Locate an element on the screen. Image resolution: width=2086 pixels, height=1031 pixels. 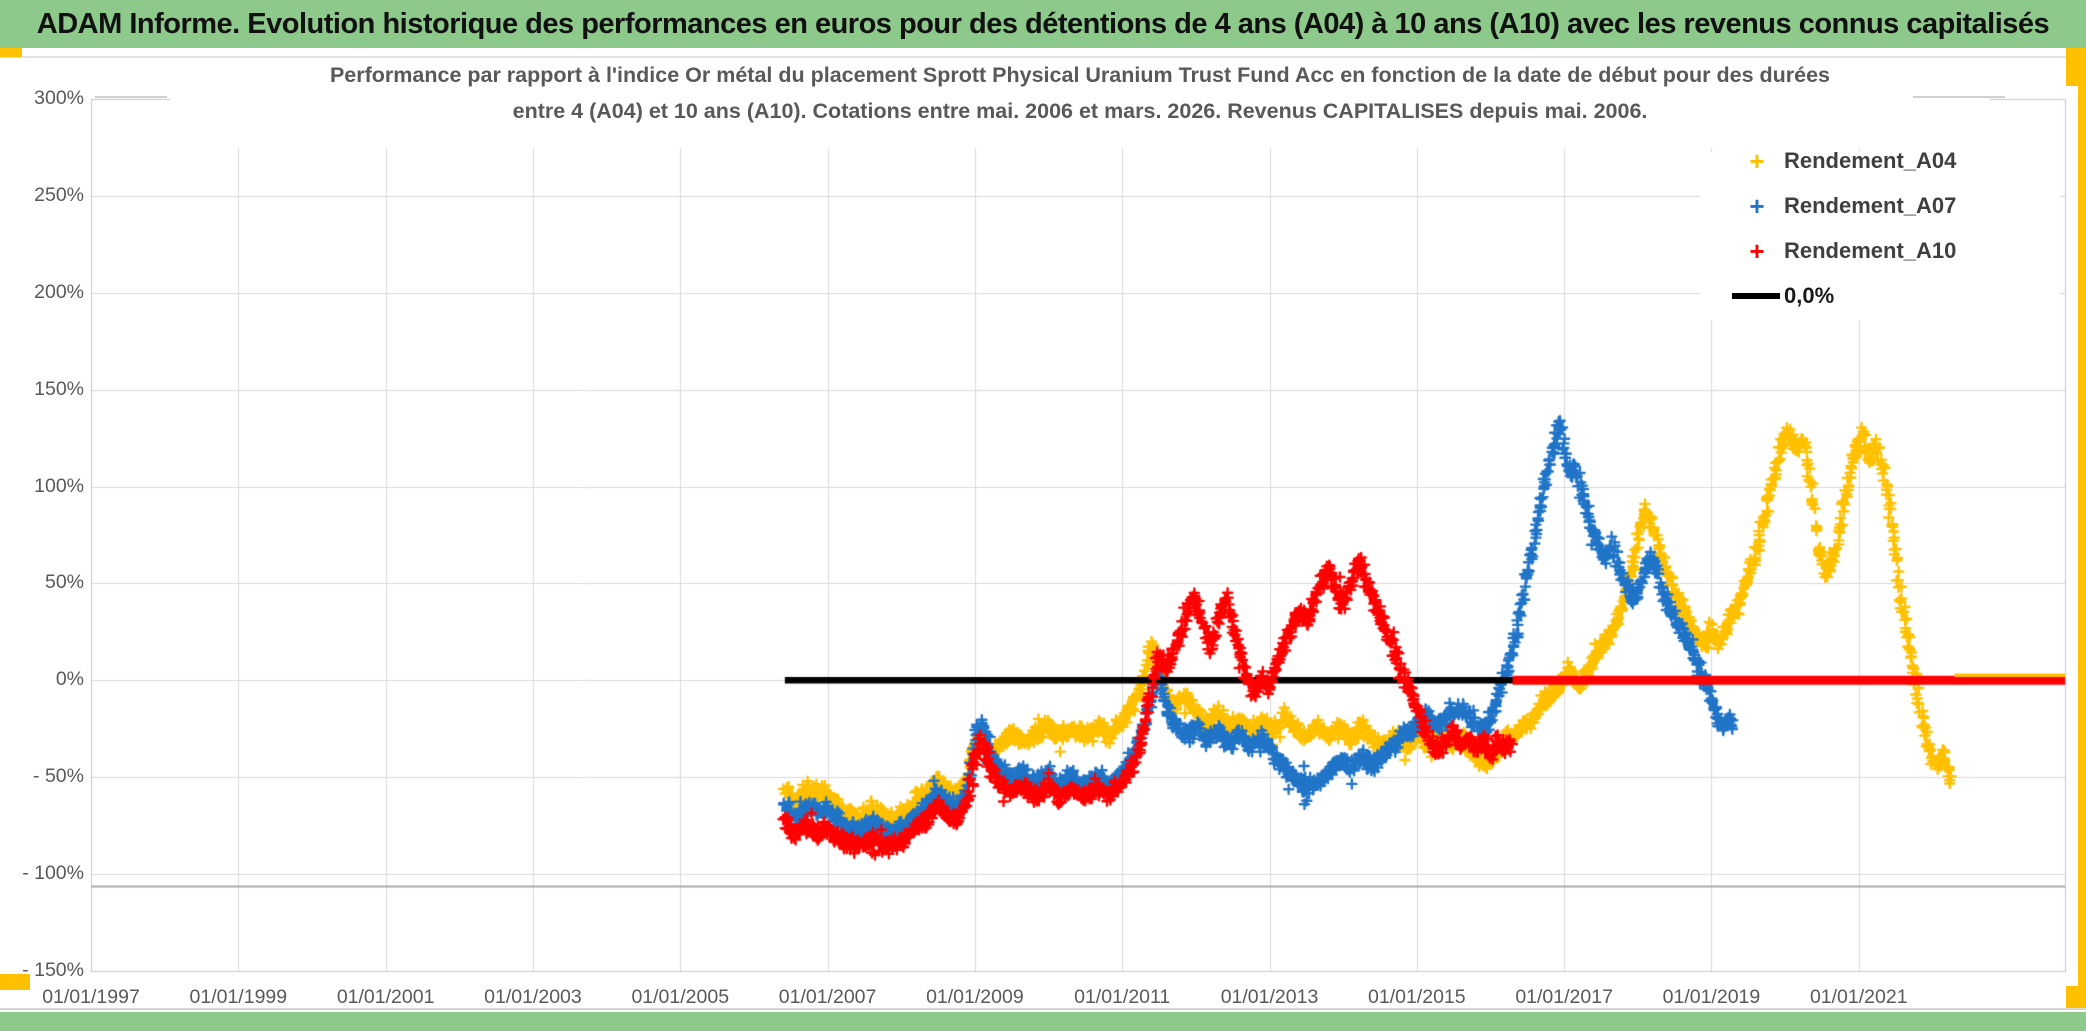
y-axis-tick-label: 250% is located at coordinates (59, 194).